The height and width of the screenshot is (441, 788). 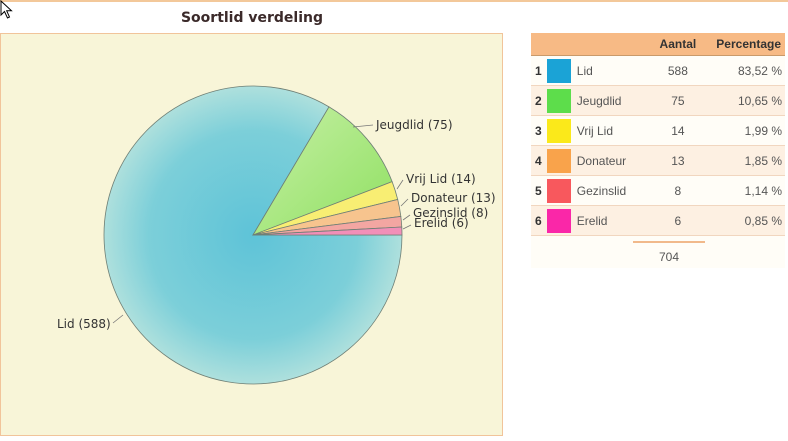 I want to click on total-row: 704, so click(x=658, y=252).